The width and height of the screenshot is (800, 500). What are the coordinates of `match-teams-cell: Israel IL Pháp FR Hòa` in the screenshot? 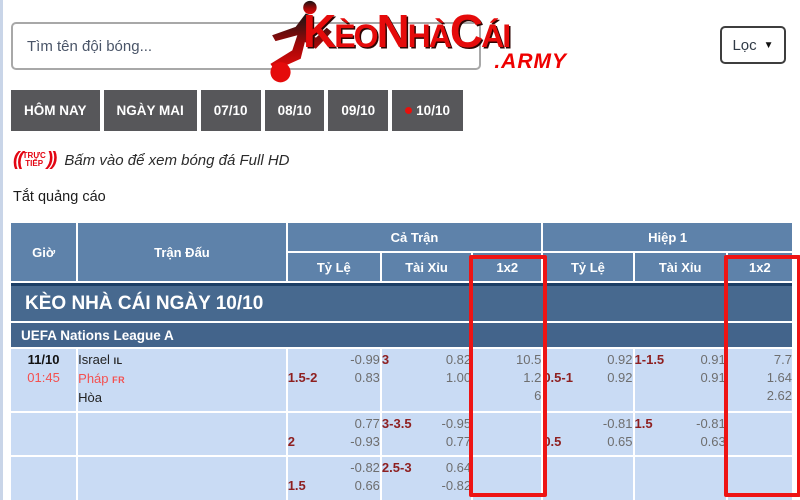 It's located at (182, 380).